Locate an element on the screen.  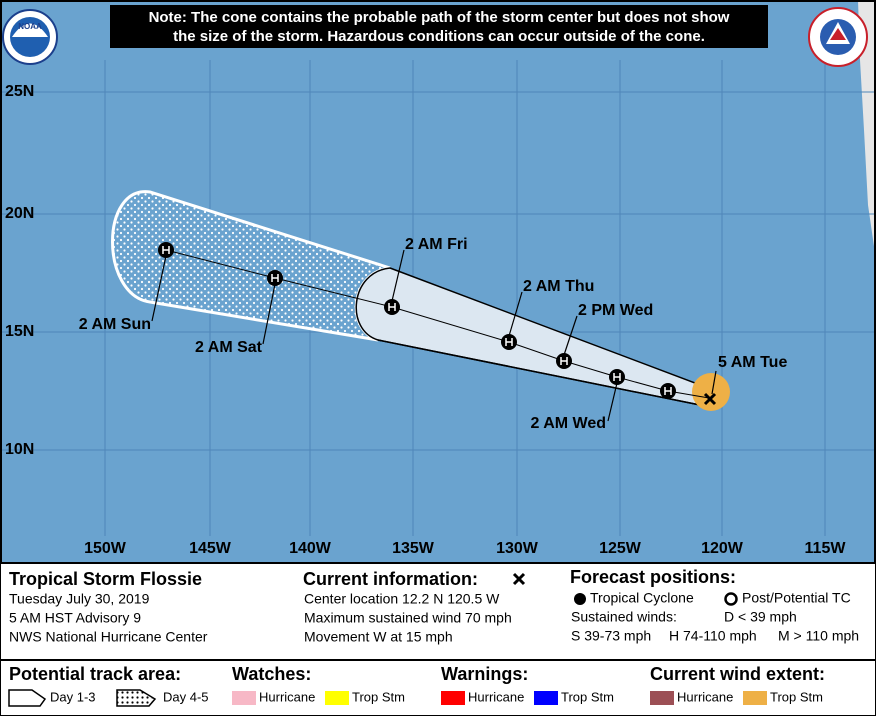
forecast-label: 5 AM Tue is located at coordinates (752, 362).